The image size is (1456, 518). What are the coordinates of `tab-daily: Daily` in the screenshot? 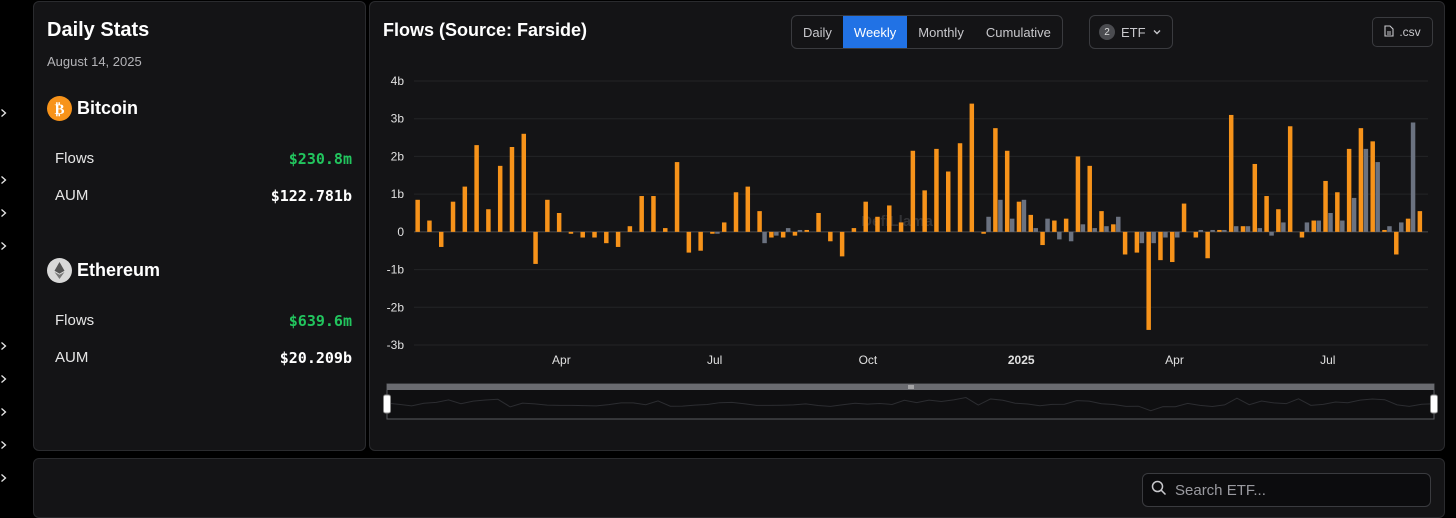 It's located at (817, 32).